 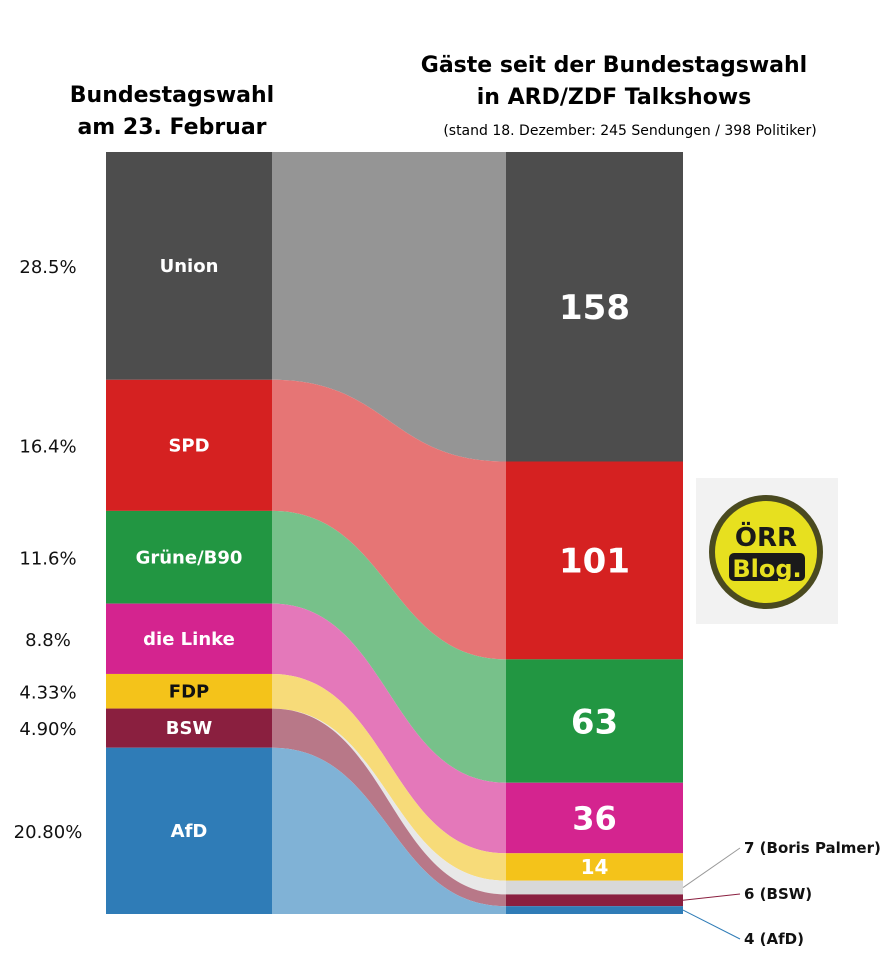 I want to click on left-label-fdp: FDP, so click(x=189, y=691).